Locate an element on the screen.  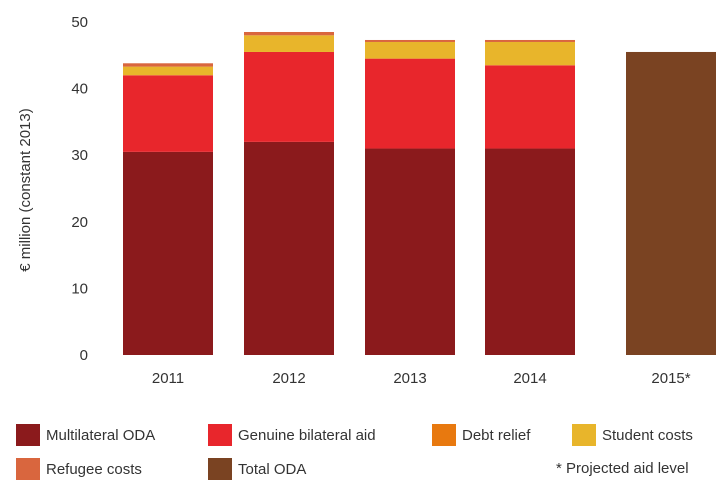
x-axis: 2011 2012 2013 2014 2015* is located at coordinates (421, 378).